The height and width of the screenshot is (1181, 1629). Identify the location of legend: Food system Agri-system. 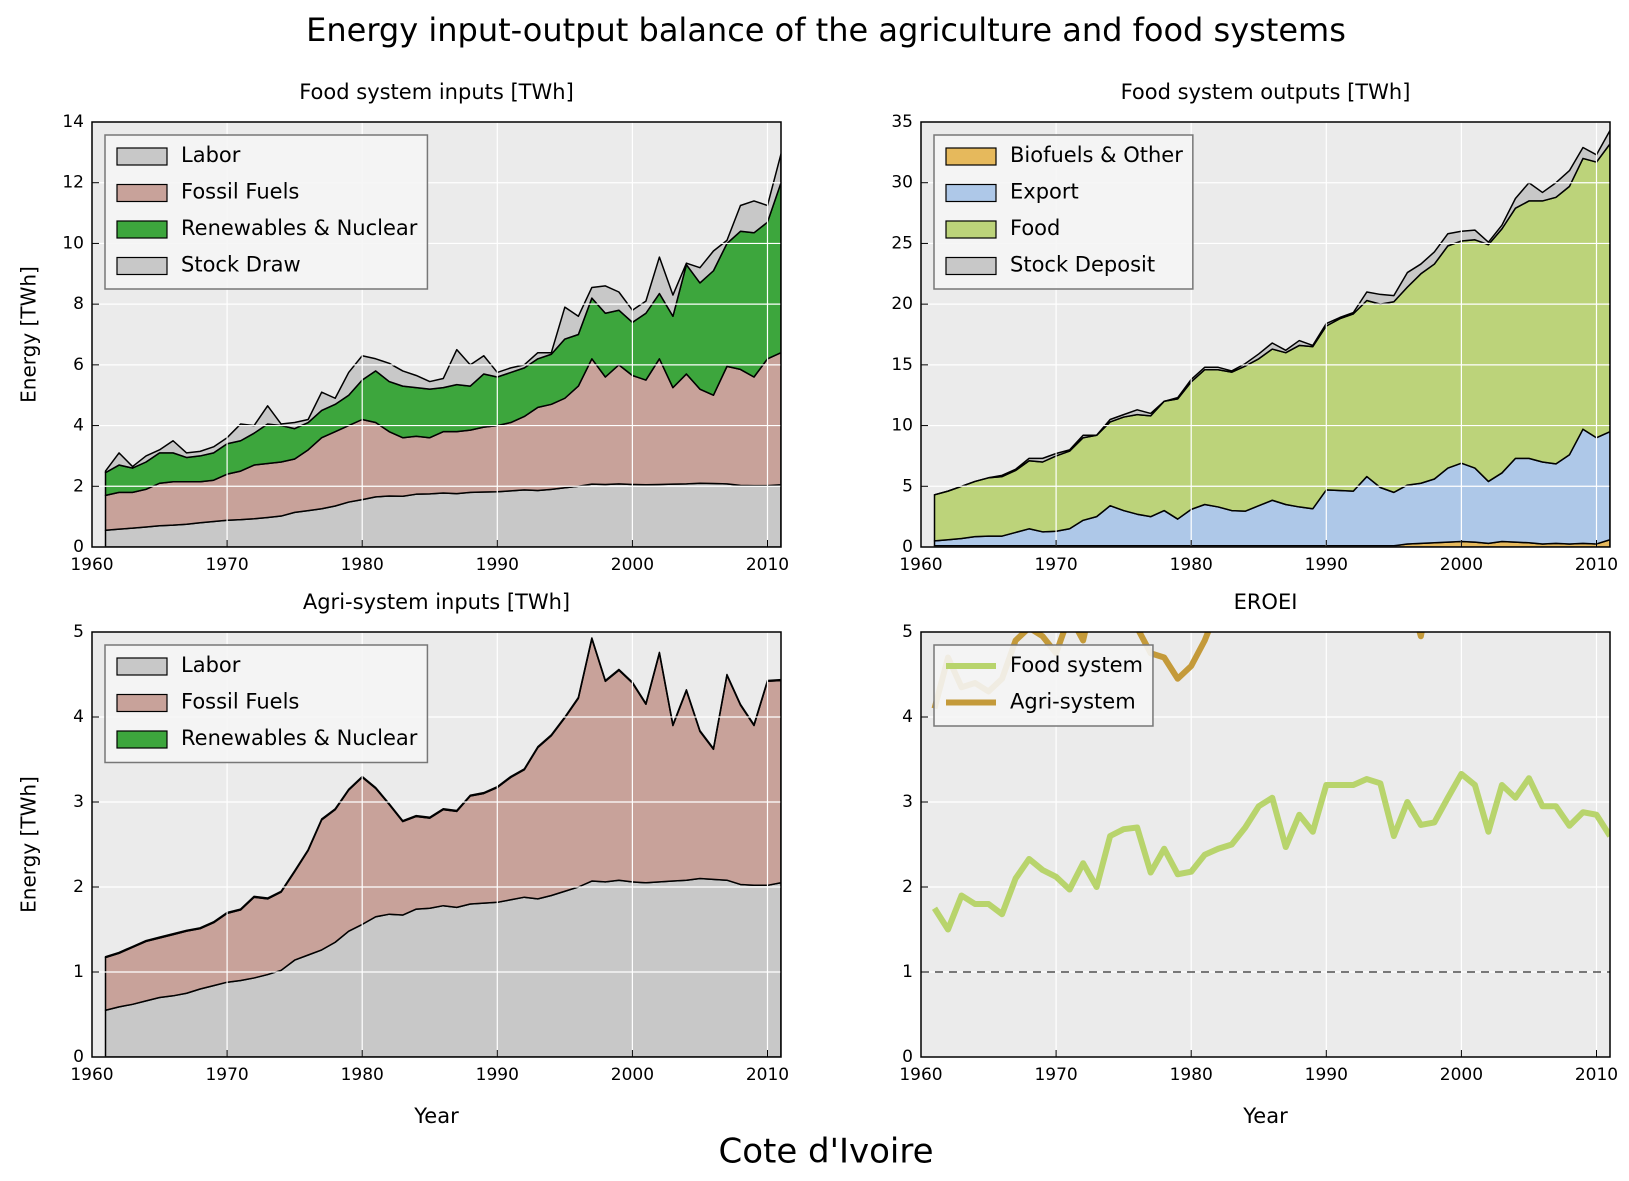
(1043, 685).